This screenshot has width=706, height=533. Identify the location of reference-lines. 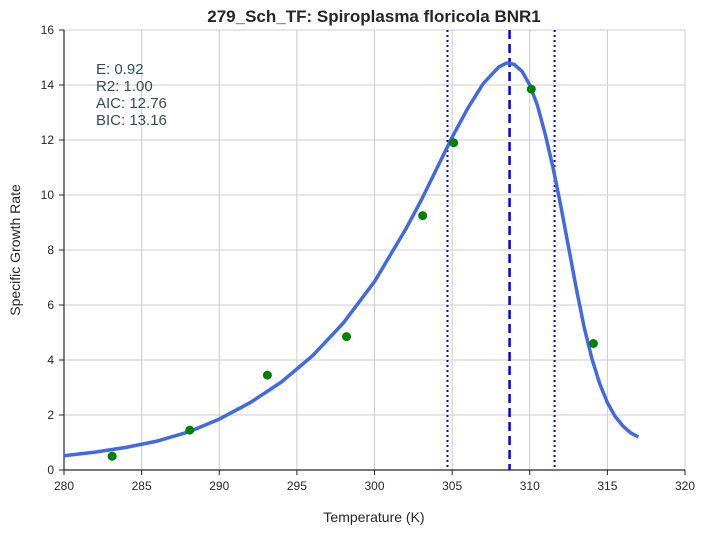
(501, 250).